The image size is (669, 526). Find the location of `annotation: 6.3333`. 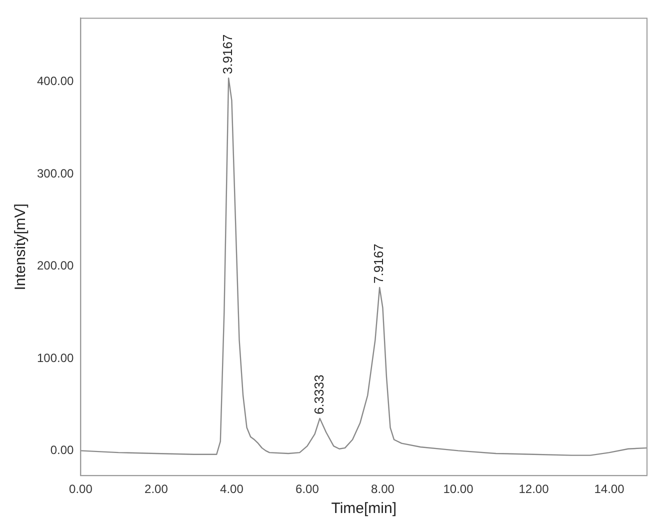

annotation: 6.3333 is located at coordinates (318, 394).